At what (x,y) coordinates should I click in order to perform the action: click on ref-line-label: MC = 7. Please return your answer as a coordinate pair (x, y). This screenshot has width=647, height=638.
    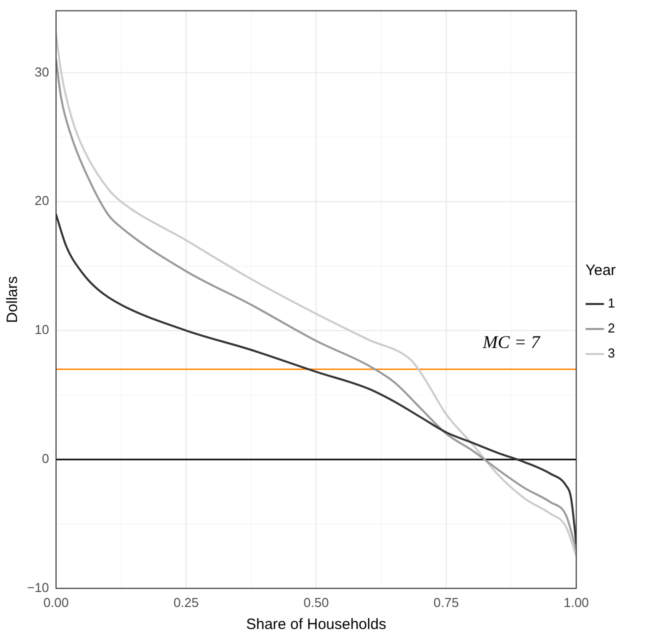
    Looking at the image, I should click on (511, 342).